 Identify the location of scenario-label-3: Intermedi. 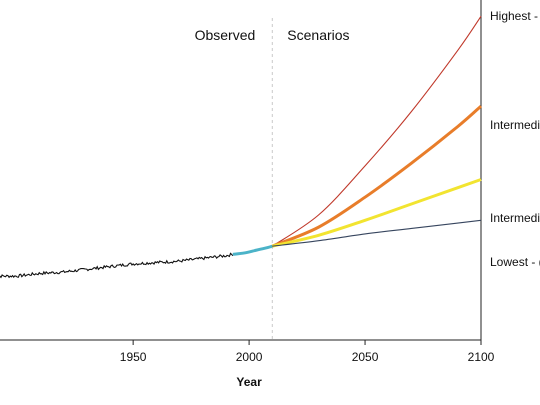
(515, 218).